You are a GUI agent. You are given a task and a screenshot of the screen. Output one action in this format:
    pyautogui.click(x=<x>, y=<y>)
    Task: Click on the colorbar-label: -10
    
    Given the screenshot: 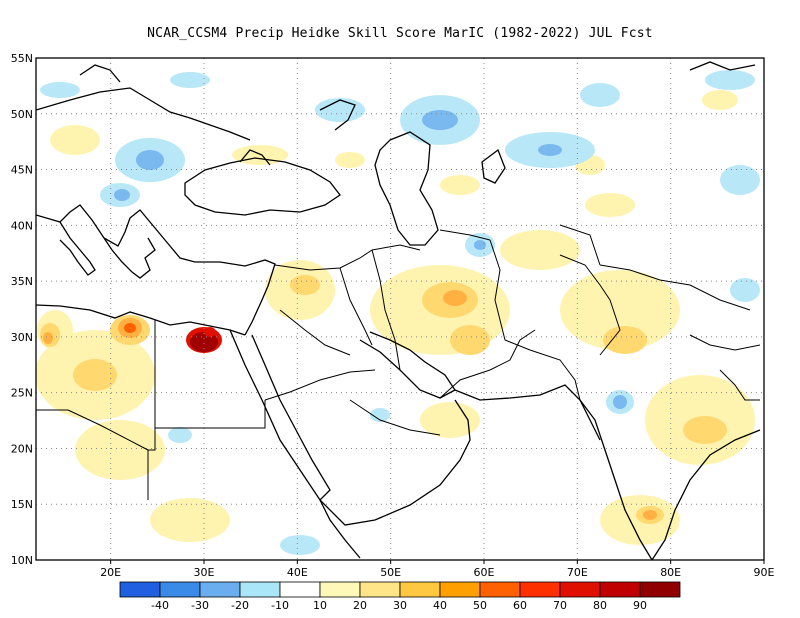 What is the action you would take?
    pyautogui.click(x=280, y=605)
    